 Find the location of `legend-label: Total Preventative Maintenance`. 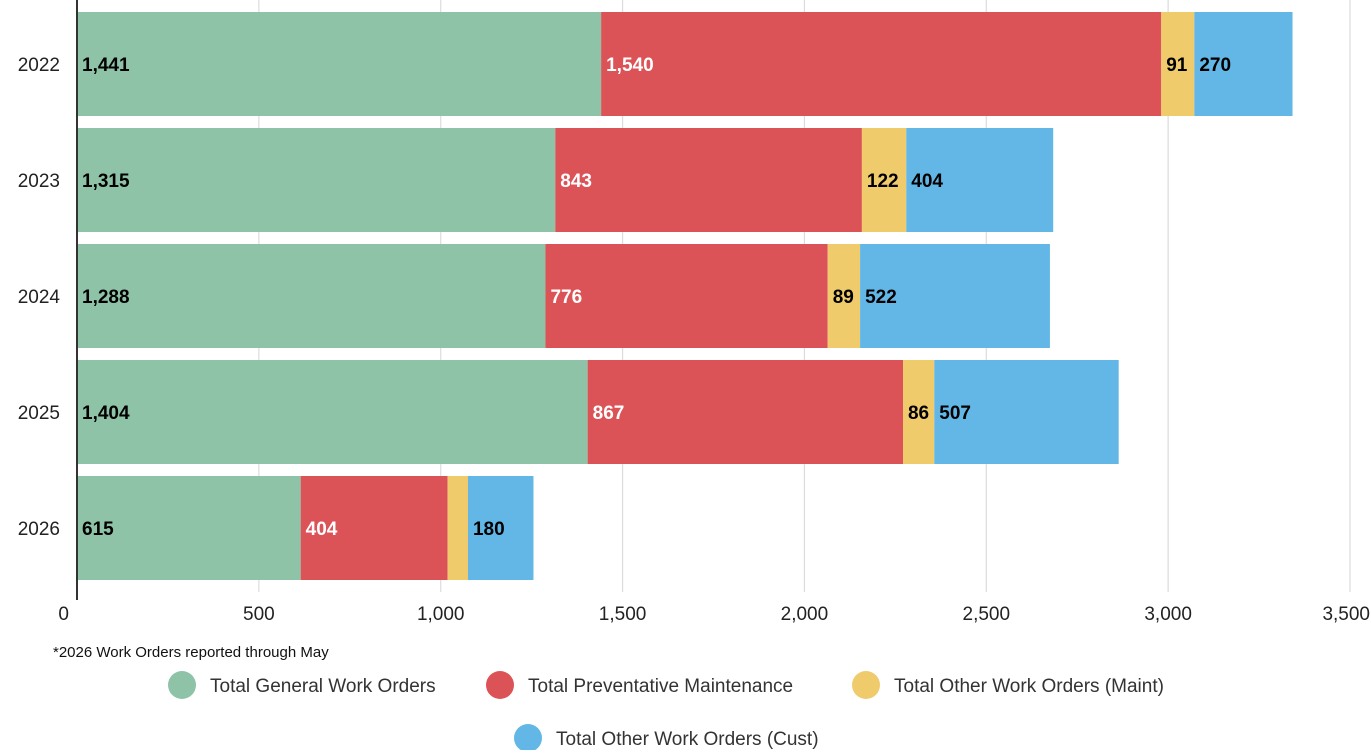

legend-label: Total Preventative Maintenance is located at coordinates (660, 686).